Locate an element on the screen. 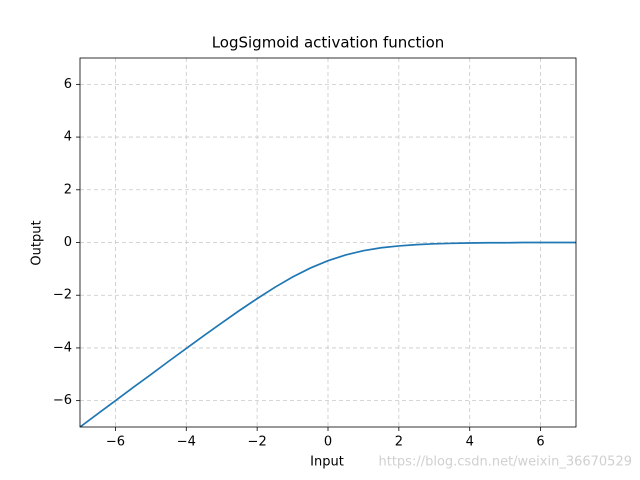  y-tick-label: 4 is located at coordinates (68, 137).